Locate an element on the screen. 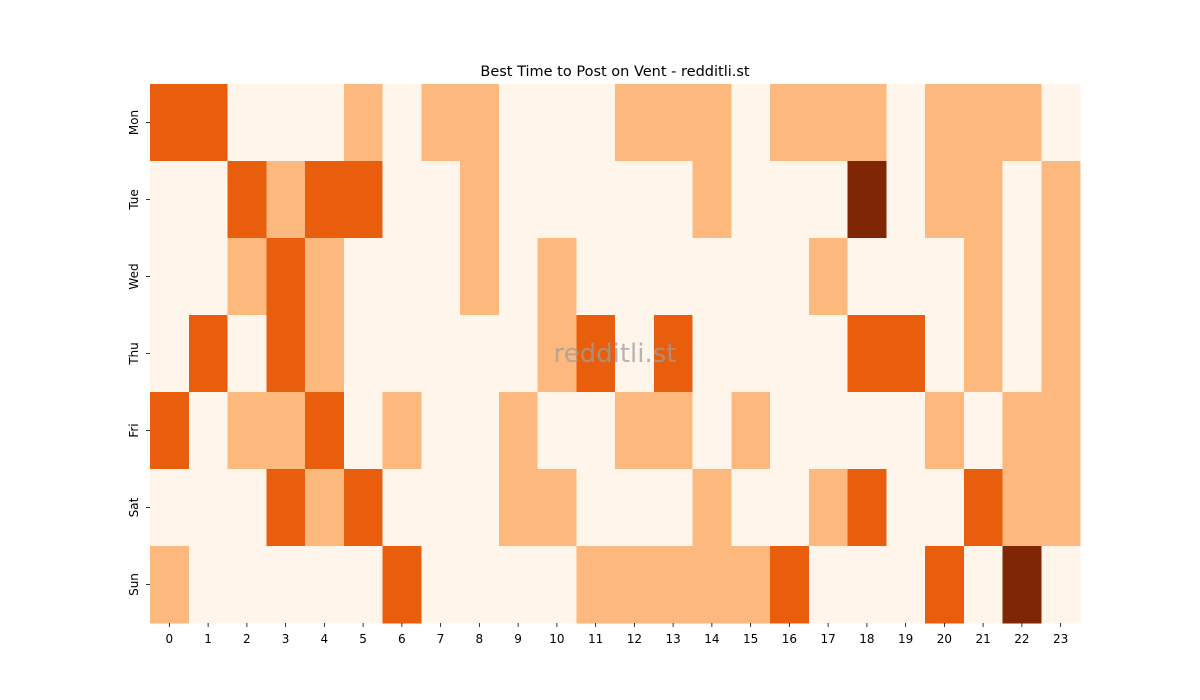  y-tick-label: Fri is located at coordinates (134, 430).